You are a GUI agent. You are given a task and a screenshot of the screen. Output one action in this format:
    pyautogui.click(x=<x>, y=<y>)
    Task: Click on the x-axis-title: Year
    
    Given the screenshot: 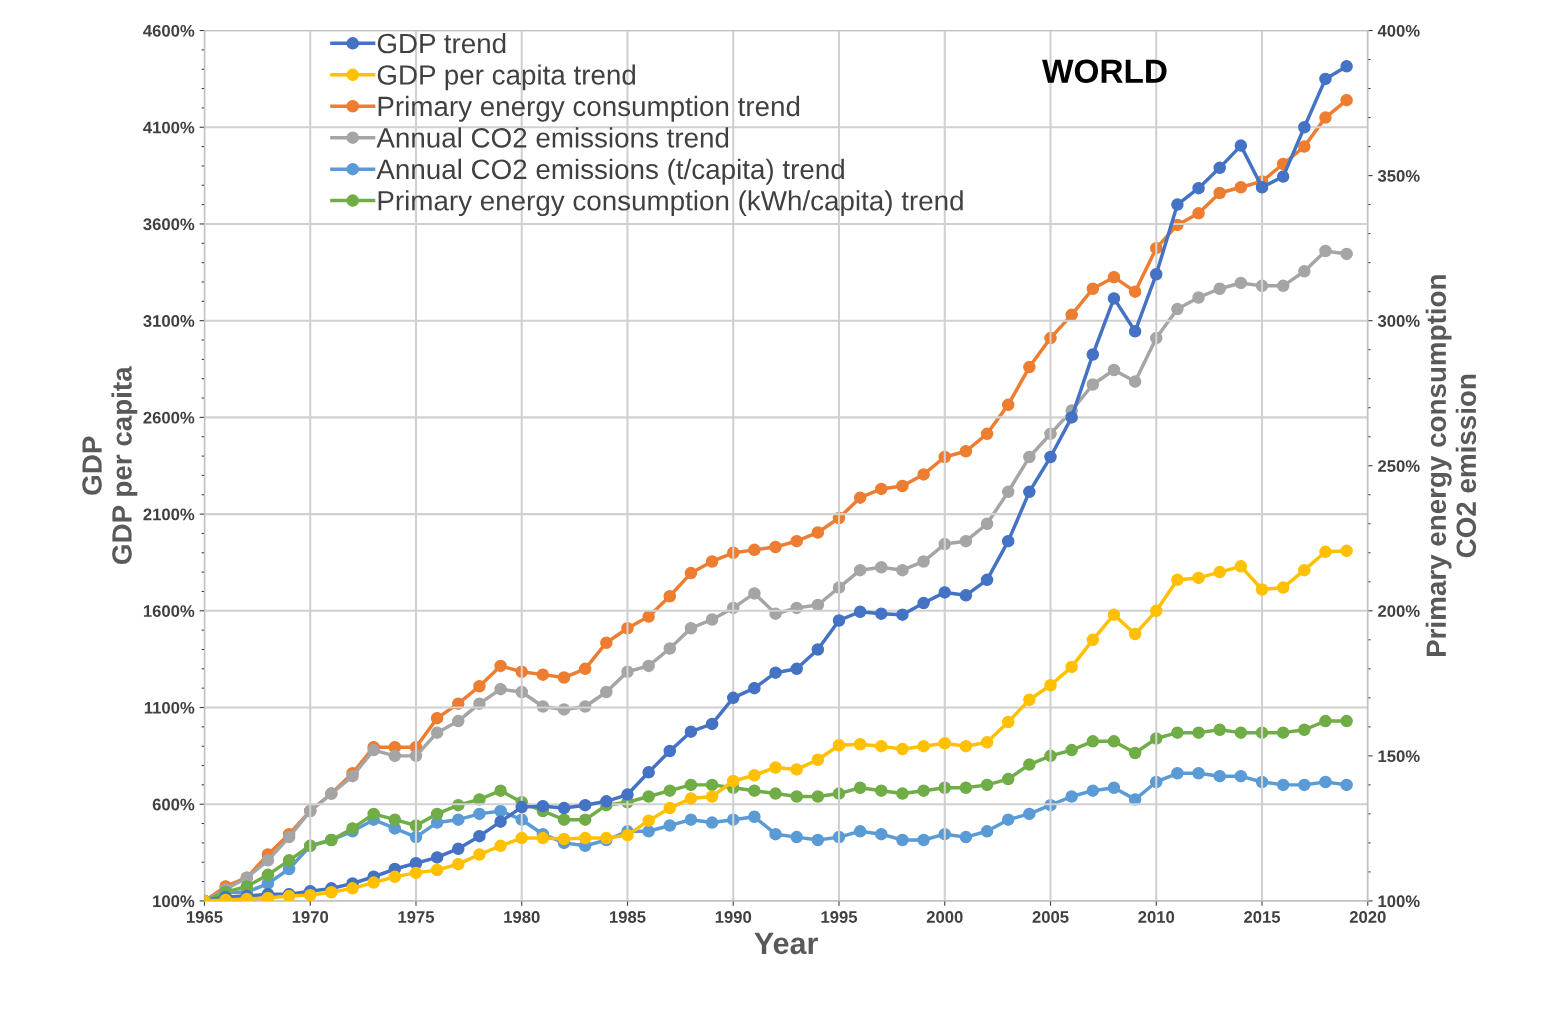 What is the action you would take?
    pyautogui.click(x=786, y=943)
    